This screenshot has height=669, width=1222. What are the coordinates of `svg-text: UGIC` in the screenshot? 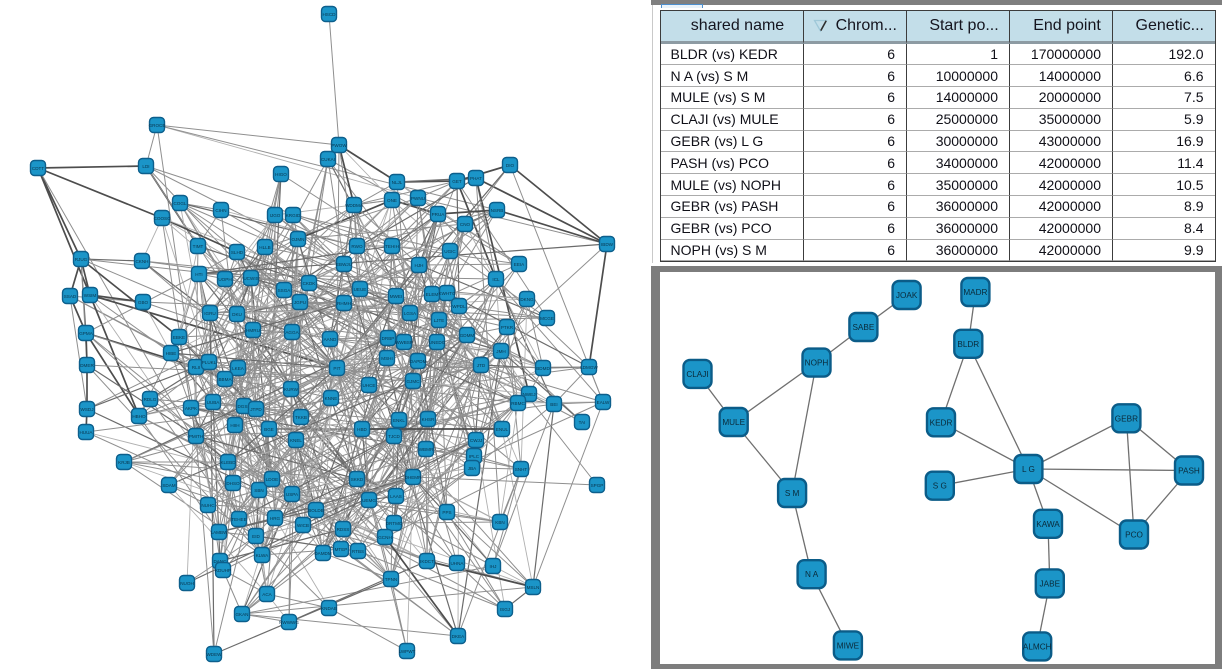 It's located at (450, 251).